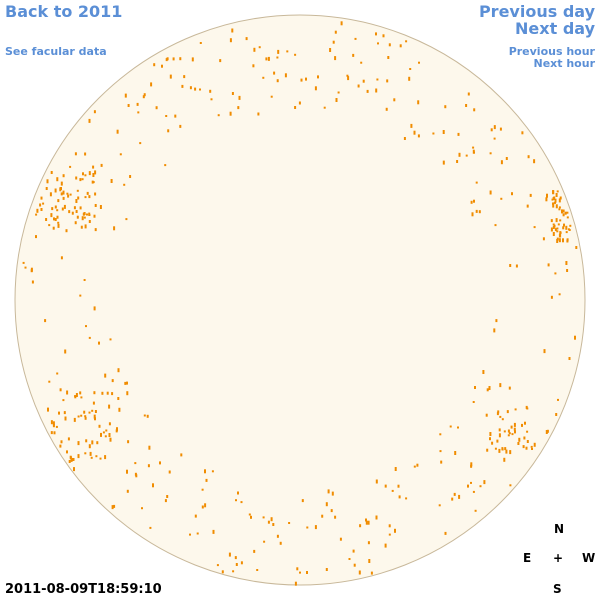  What do you see at coordinates (64, 11) in the screenshot?
I see `back-link: Back to 2011` at bounding box center [64, 11].